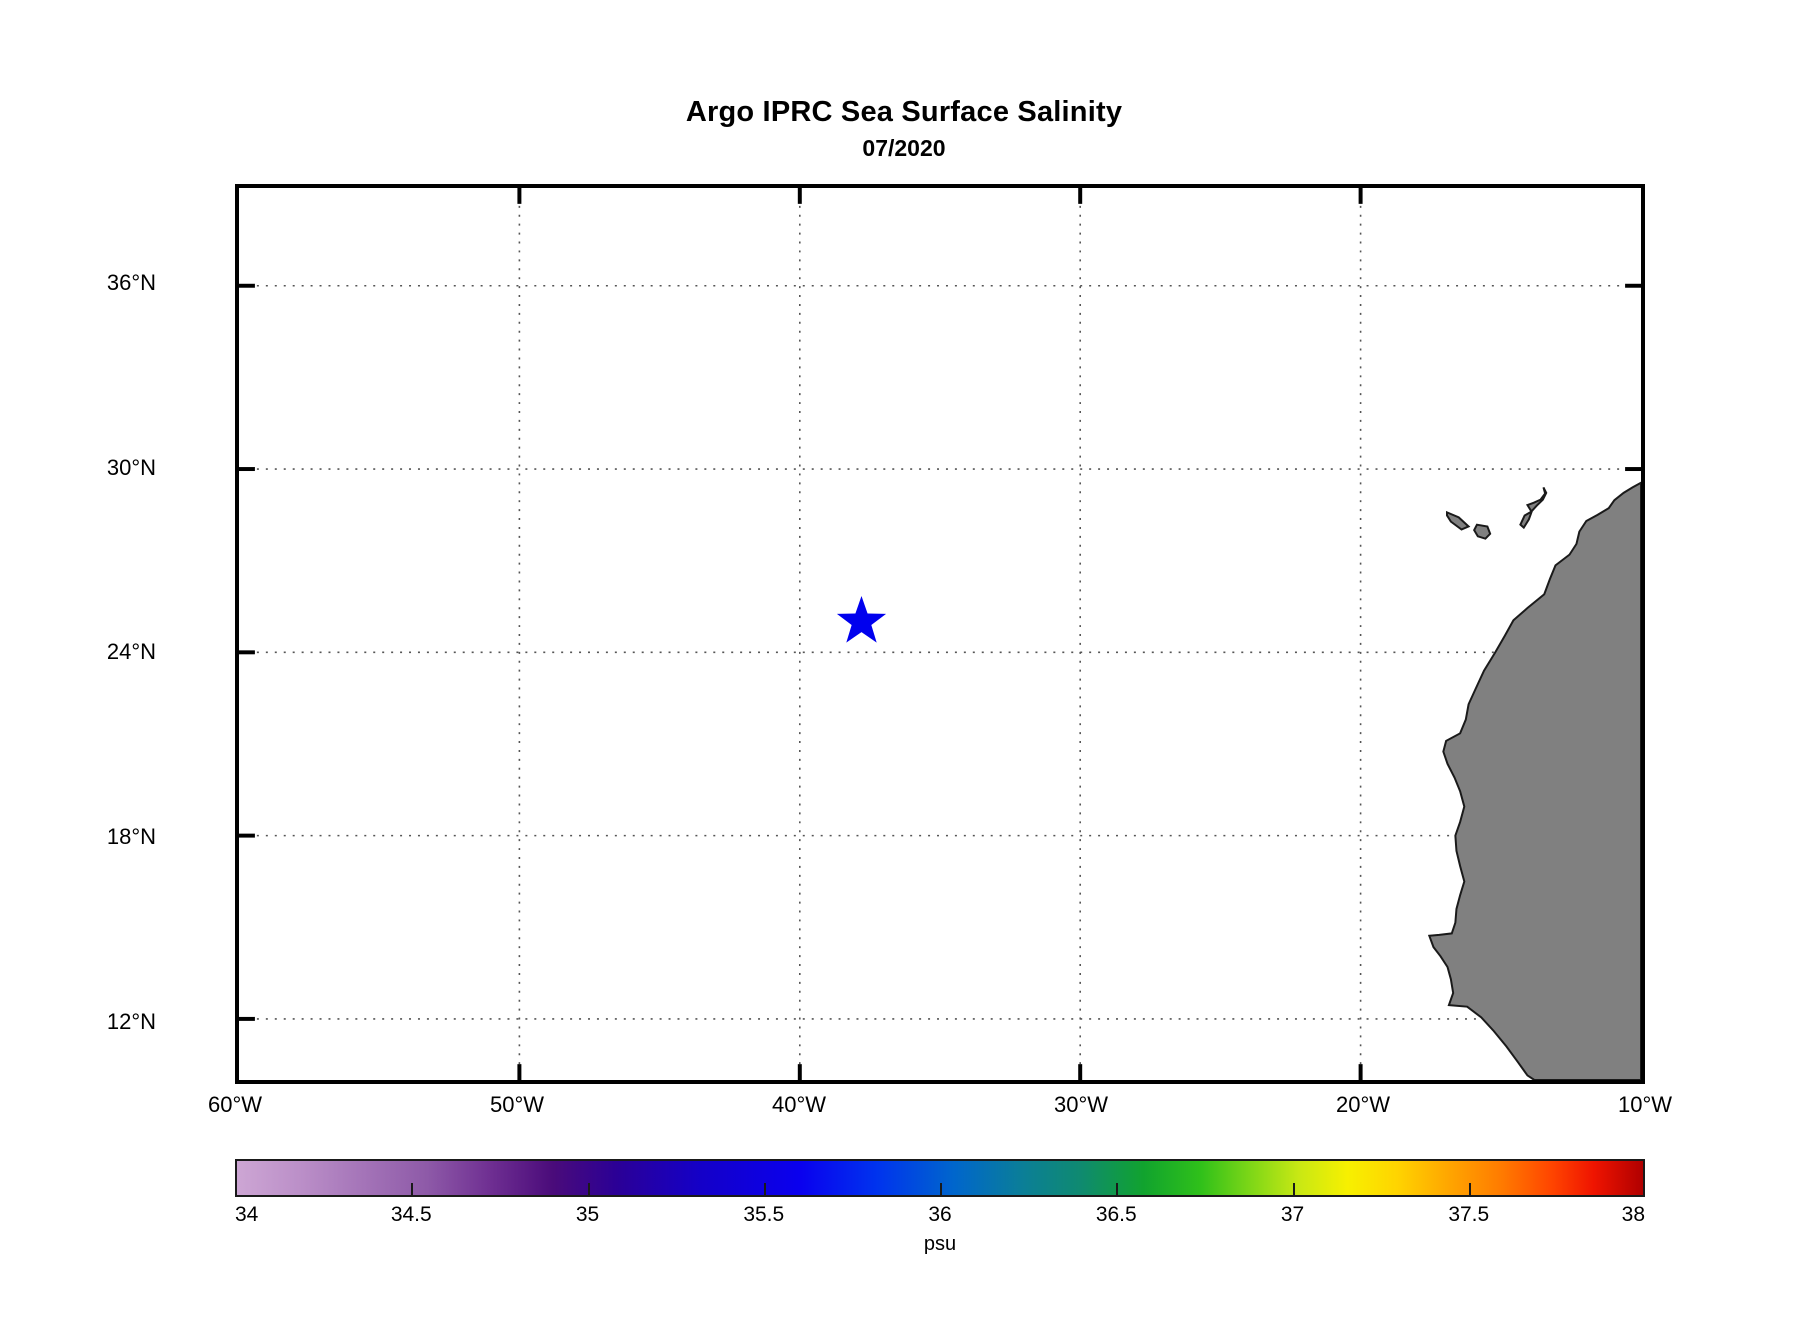  Describe the element at coordinates (131, 282) in the screenshot. I see `ytick-label-36N: 36°N` at that location.